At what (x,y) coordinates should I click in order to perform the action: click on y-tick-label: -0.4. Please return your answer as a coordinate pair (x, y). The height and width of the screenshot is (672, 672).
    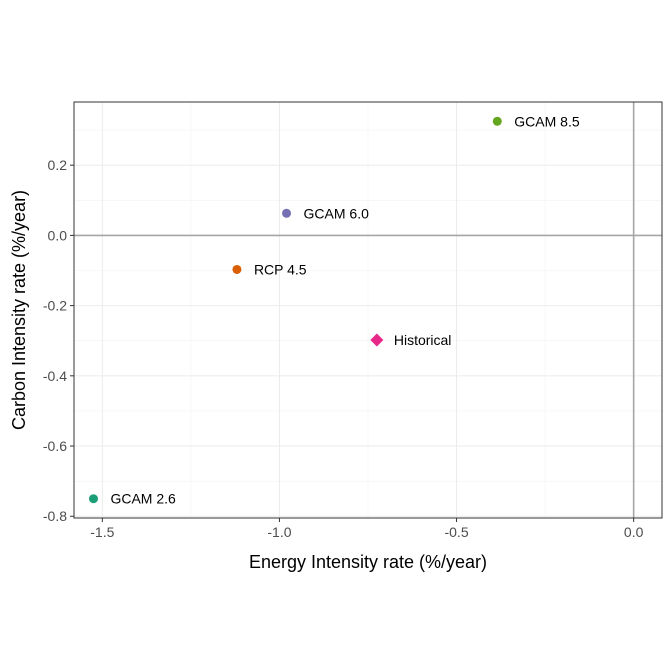
    Looking at the image, I should click on (55, 376).